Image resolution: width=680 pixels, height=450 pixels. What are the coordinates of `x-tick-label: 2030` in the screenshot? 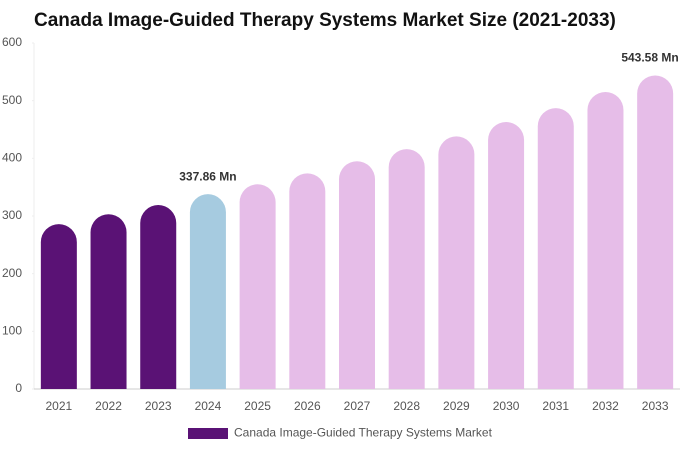 It's located at (506, 406).